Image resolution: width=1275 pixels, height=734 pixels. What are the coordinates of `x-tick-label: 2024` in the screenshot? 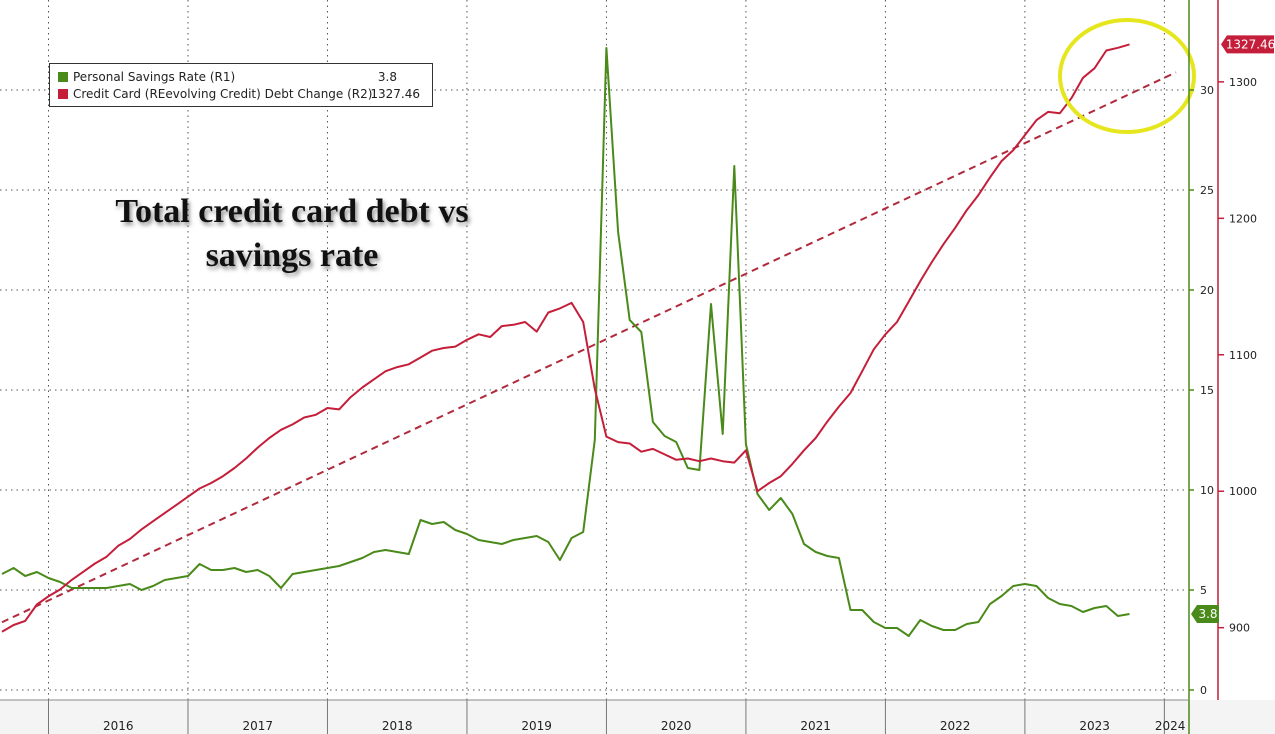 It's located at (1170, 726).